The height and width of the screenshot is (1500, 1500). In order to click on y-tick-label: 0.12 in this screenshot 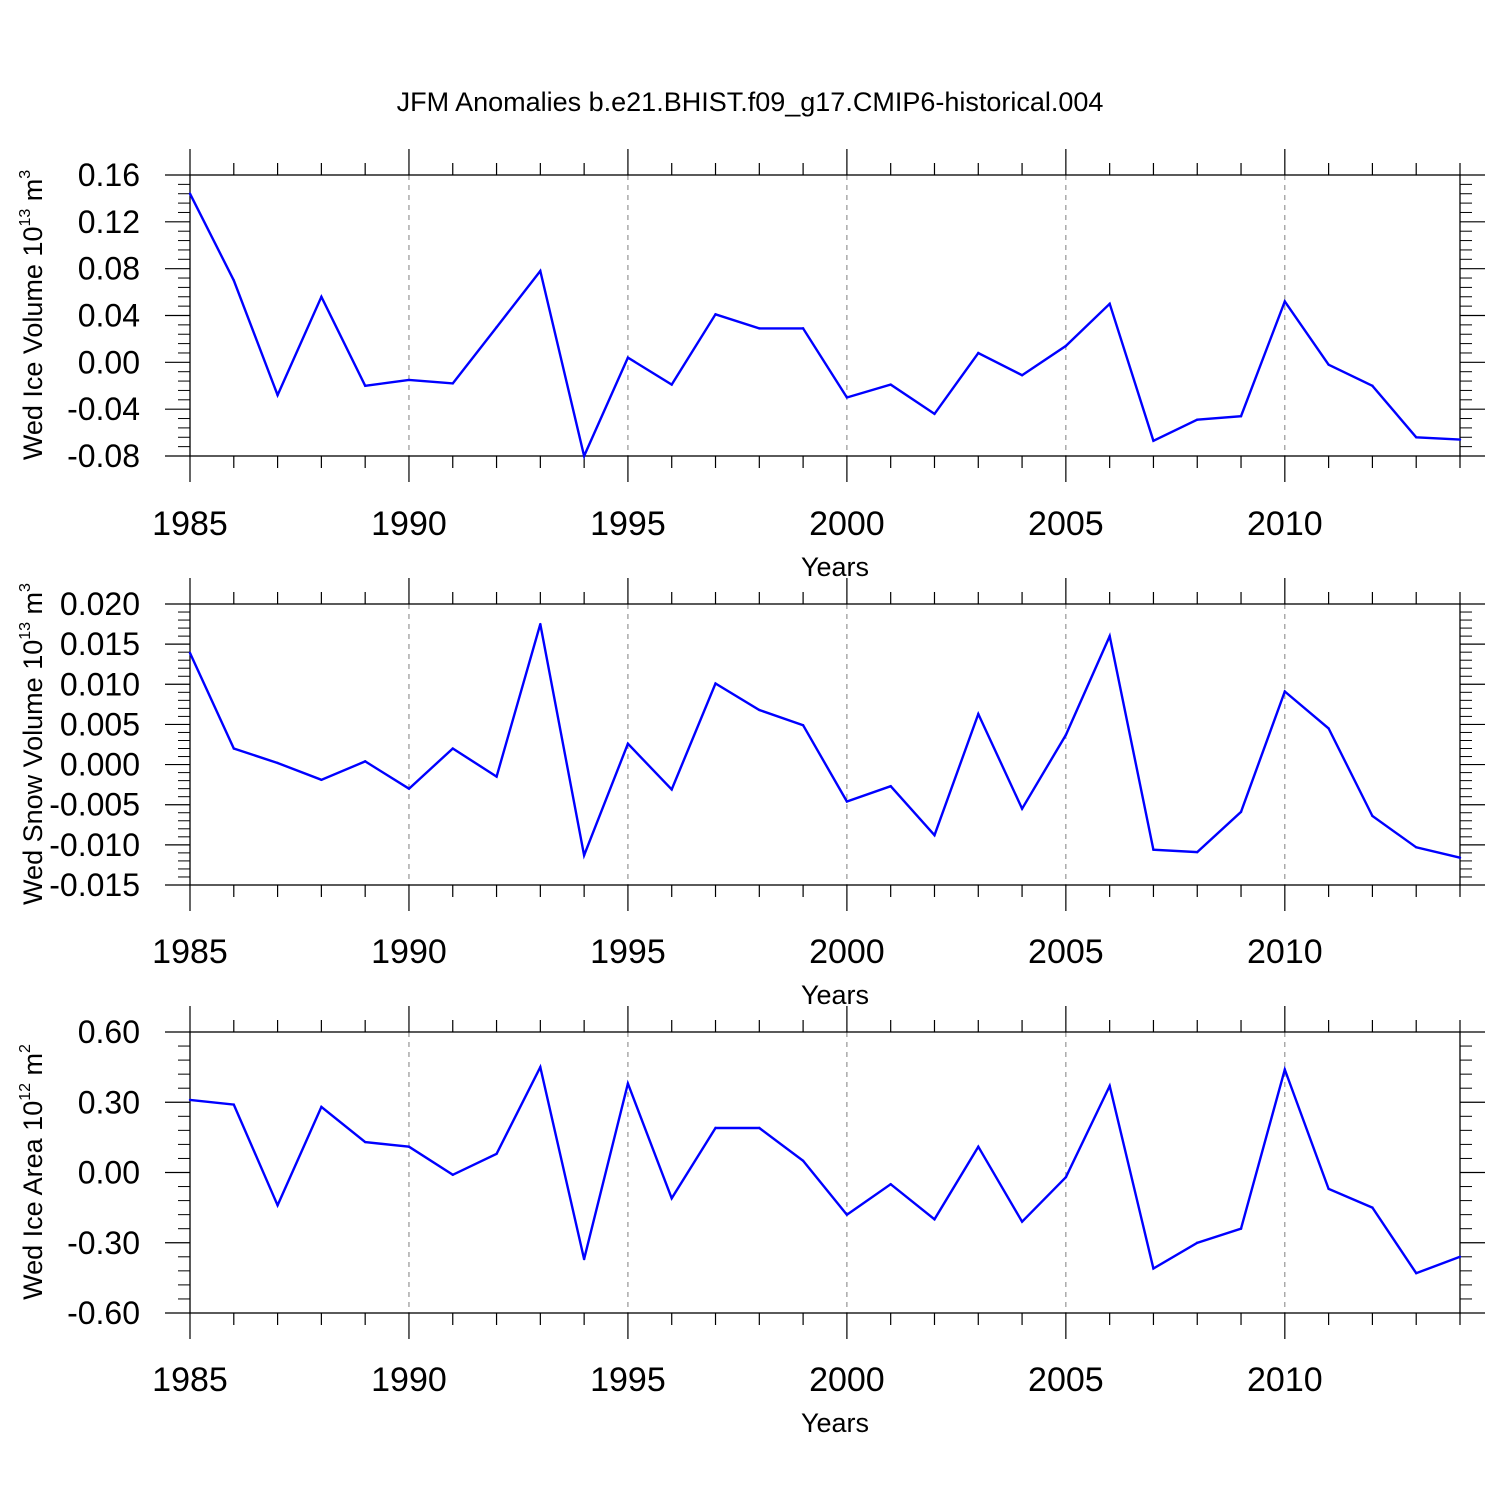, I will do `click(109, 222)`.